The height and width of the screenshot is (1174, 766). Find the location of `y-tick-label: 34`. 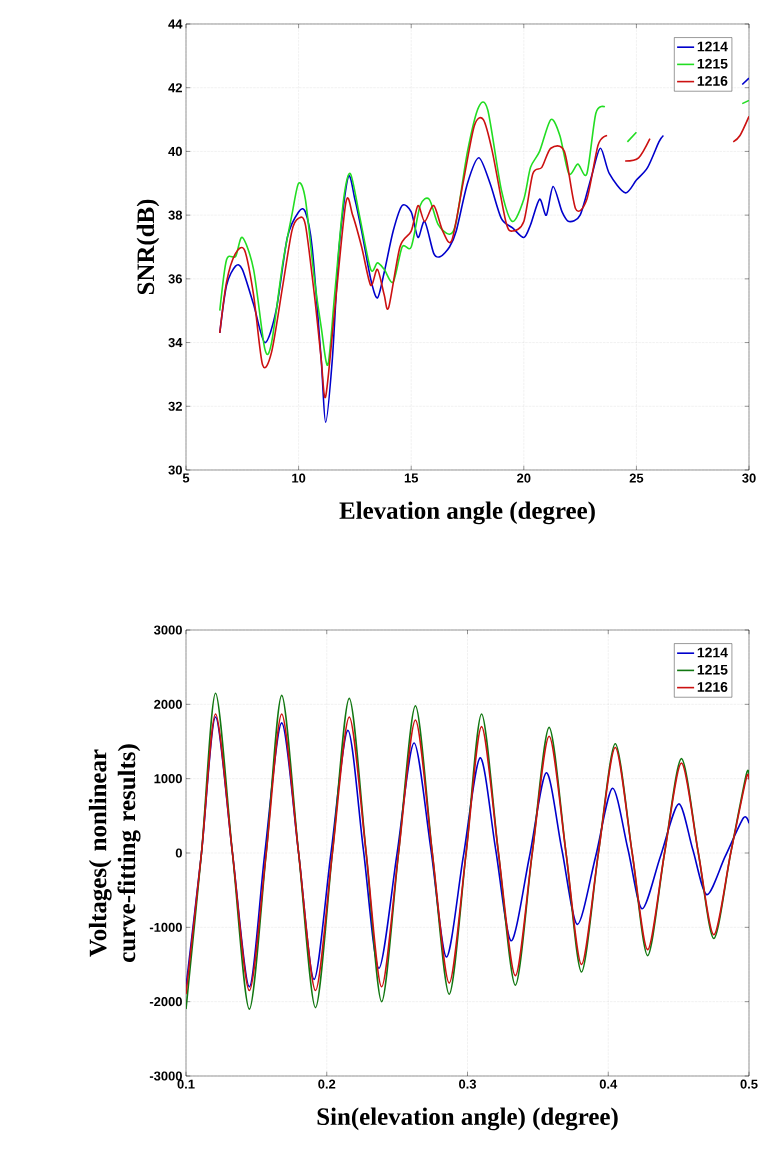

y-tick-label: 34 is located at coordinates (175, 342).